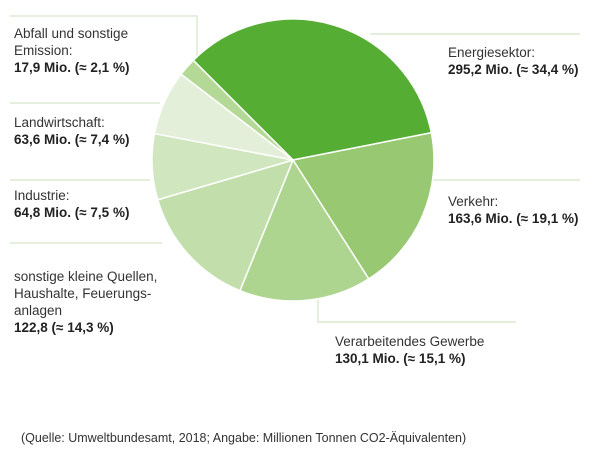  What do you see at coordinates (42, 195) in the screenshot?
I see `slice-name: Industrie:` at bounding box center [42, 195].